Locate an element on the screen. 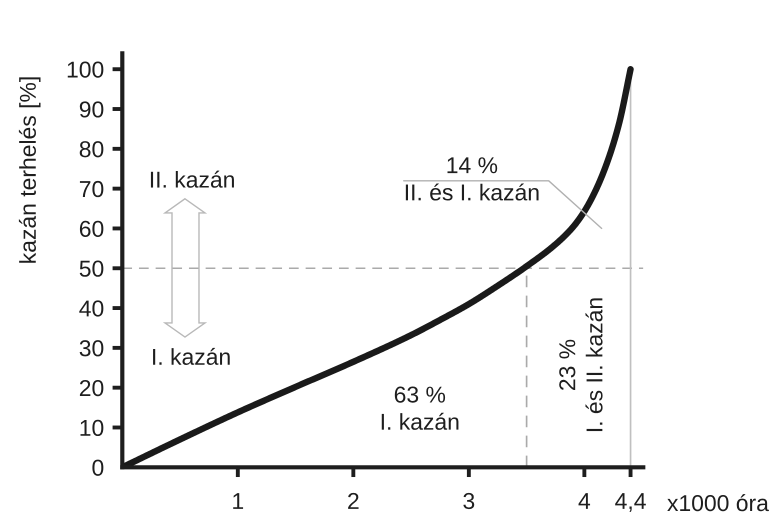 The width and height of the screenshot is (782, 526). x-tick-label: 1 is located at coordinates (238, 501).